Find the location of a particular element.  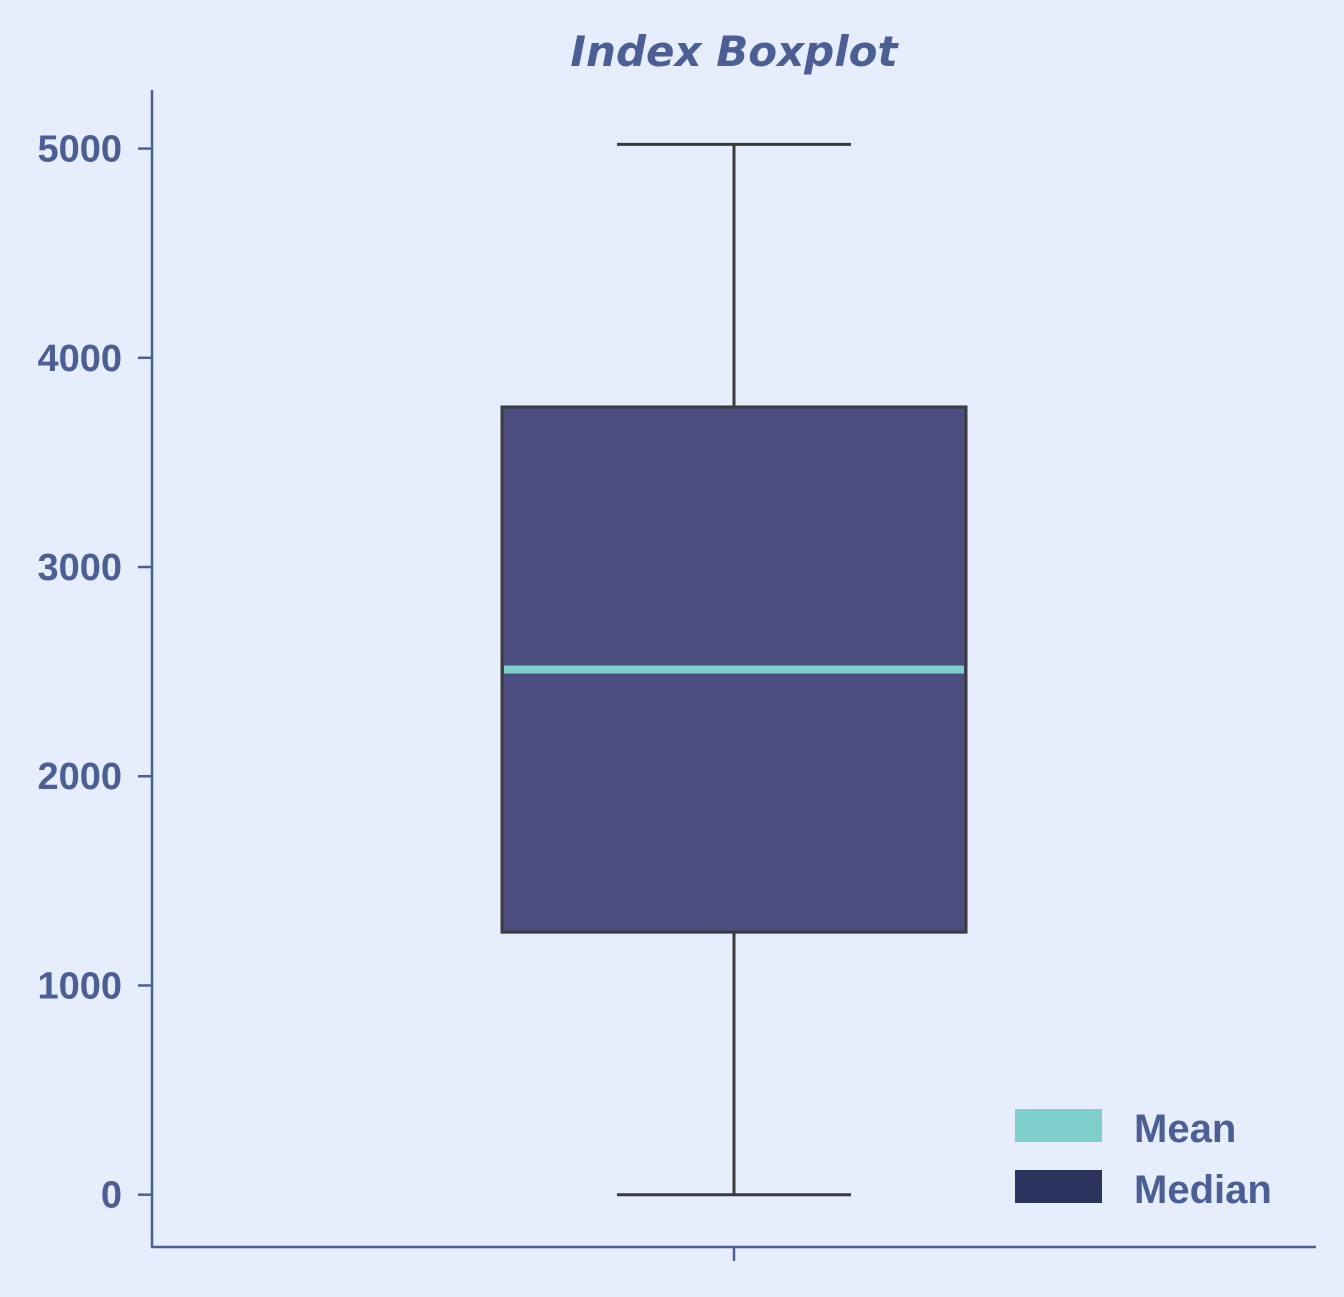

legend-swatch-median is located at coordinates (1058, 1186).